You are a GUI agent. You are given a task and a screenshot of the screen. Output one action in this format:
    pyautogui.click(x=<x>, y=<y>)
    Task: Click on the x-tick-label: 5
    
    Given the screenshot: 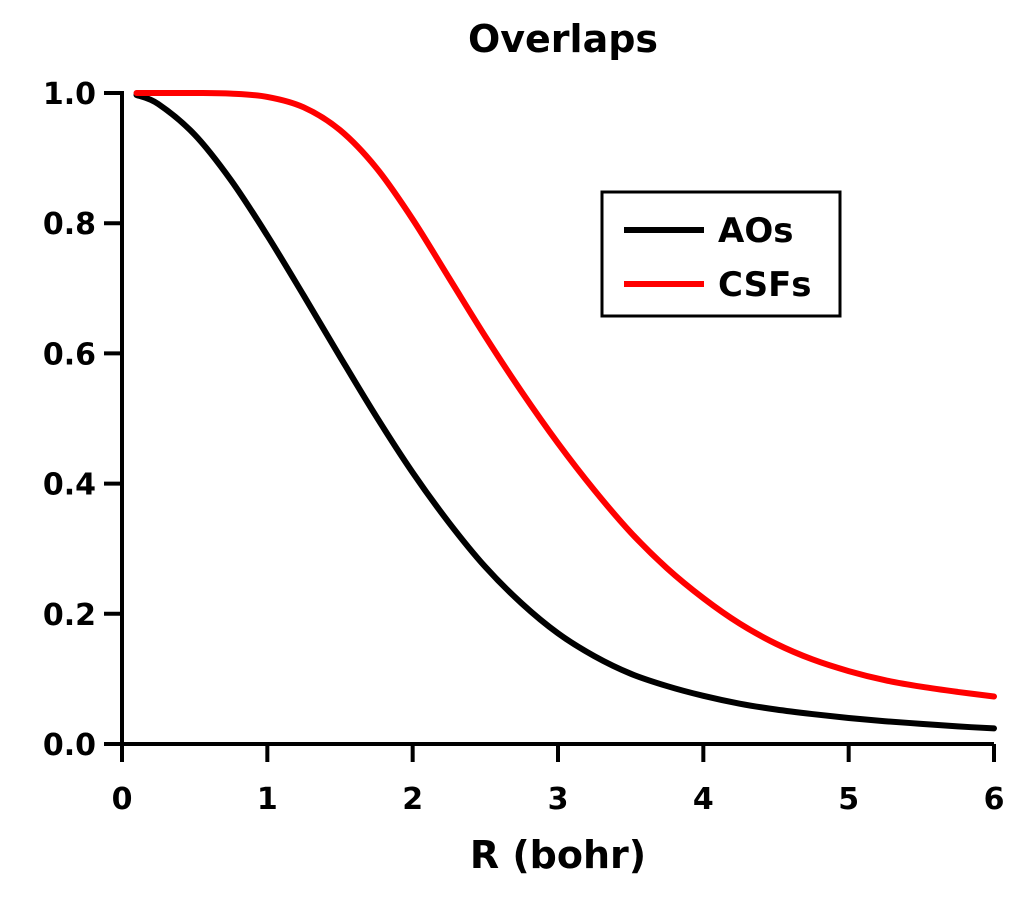 What is the action you would take?
    pyautogui.click(x=848, y=799)
    